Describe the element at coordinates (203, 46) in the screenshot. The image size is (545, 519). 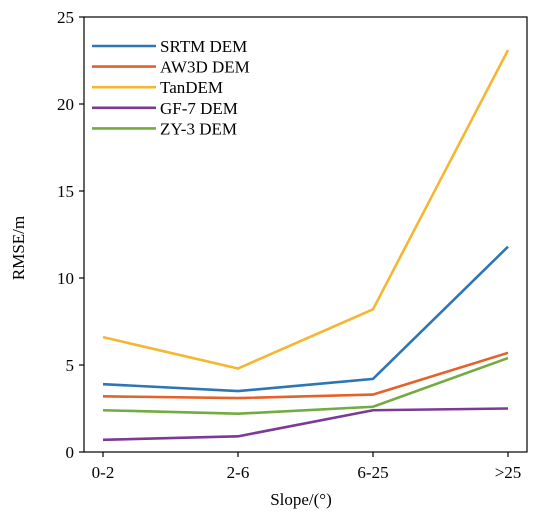
I see `legend-label-srtm-dem: SRTM DEM` at that location.